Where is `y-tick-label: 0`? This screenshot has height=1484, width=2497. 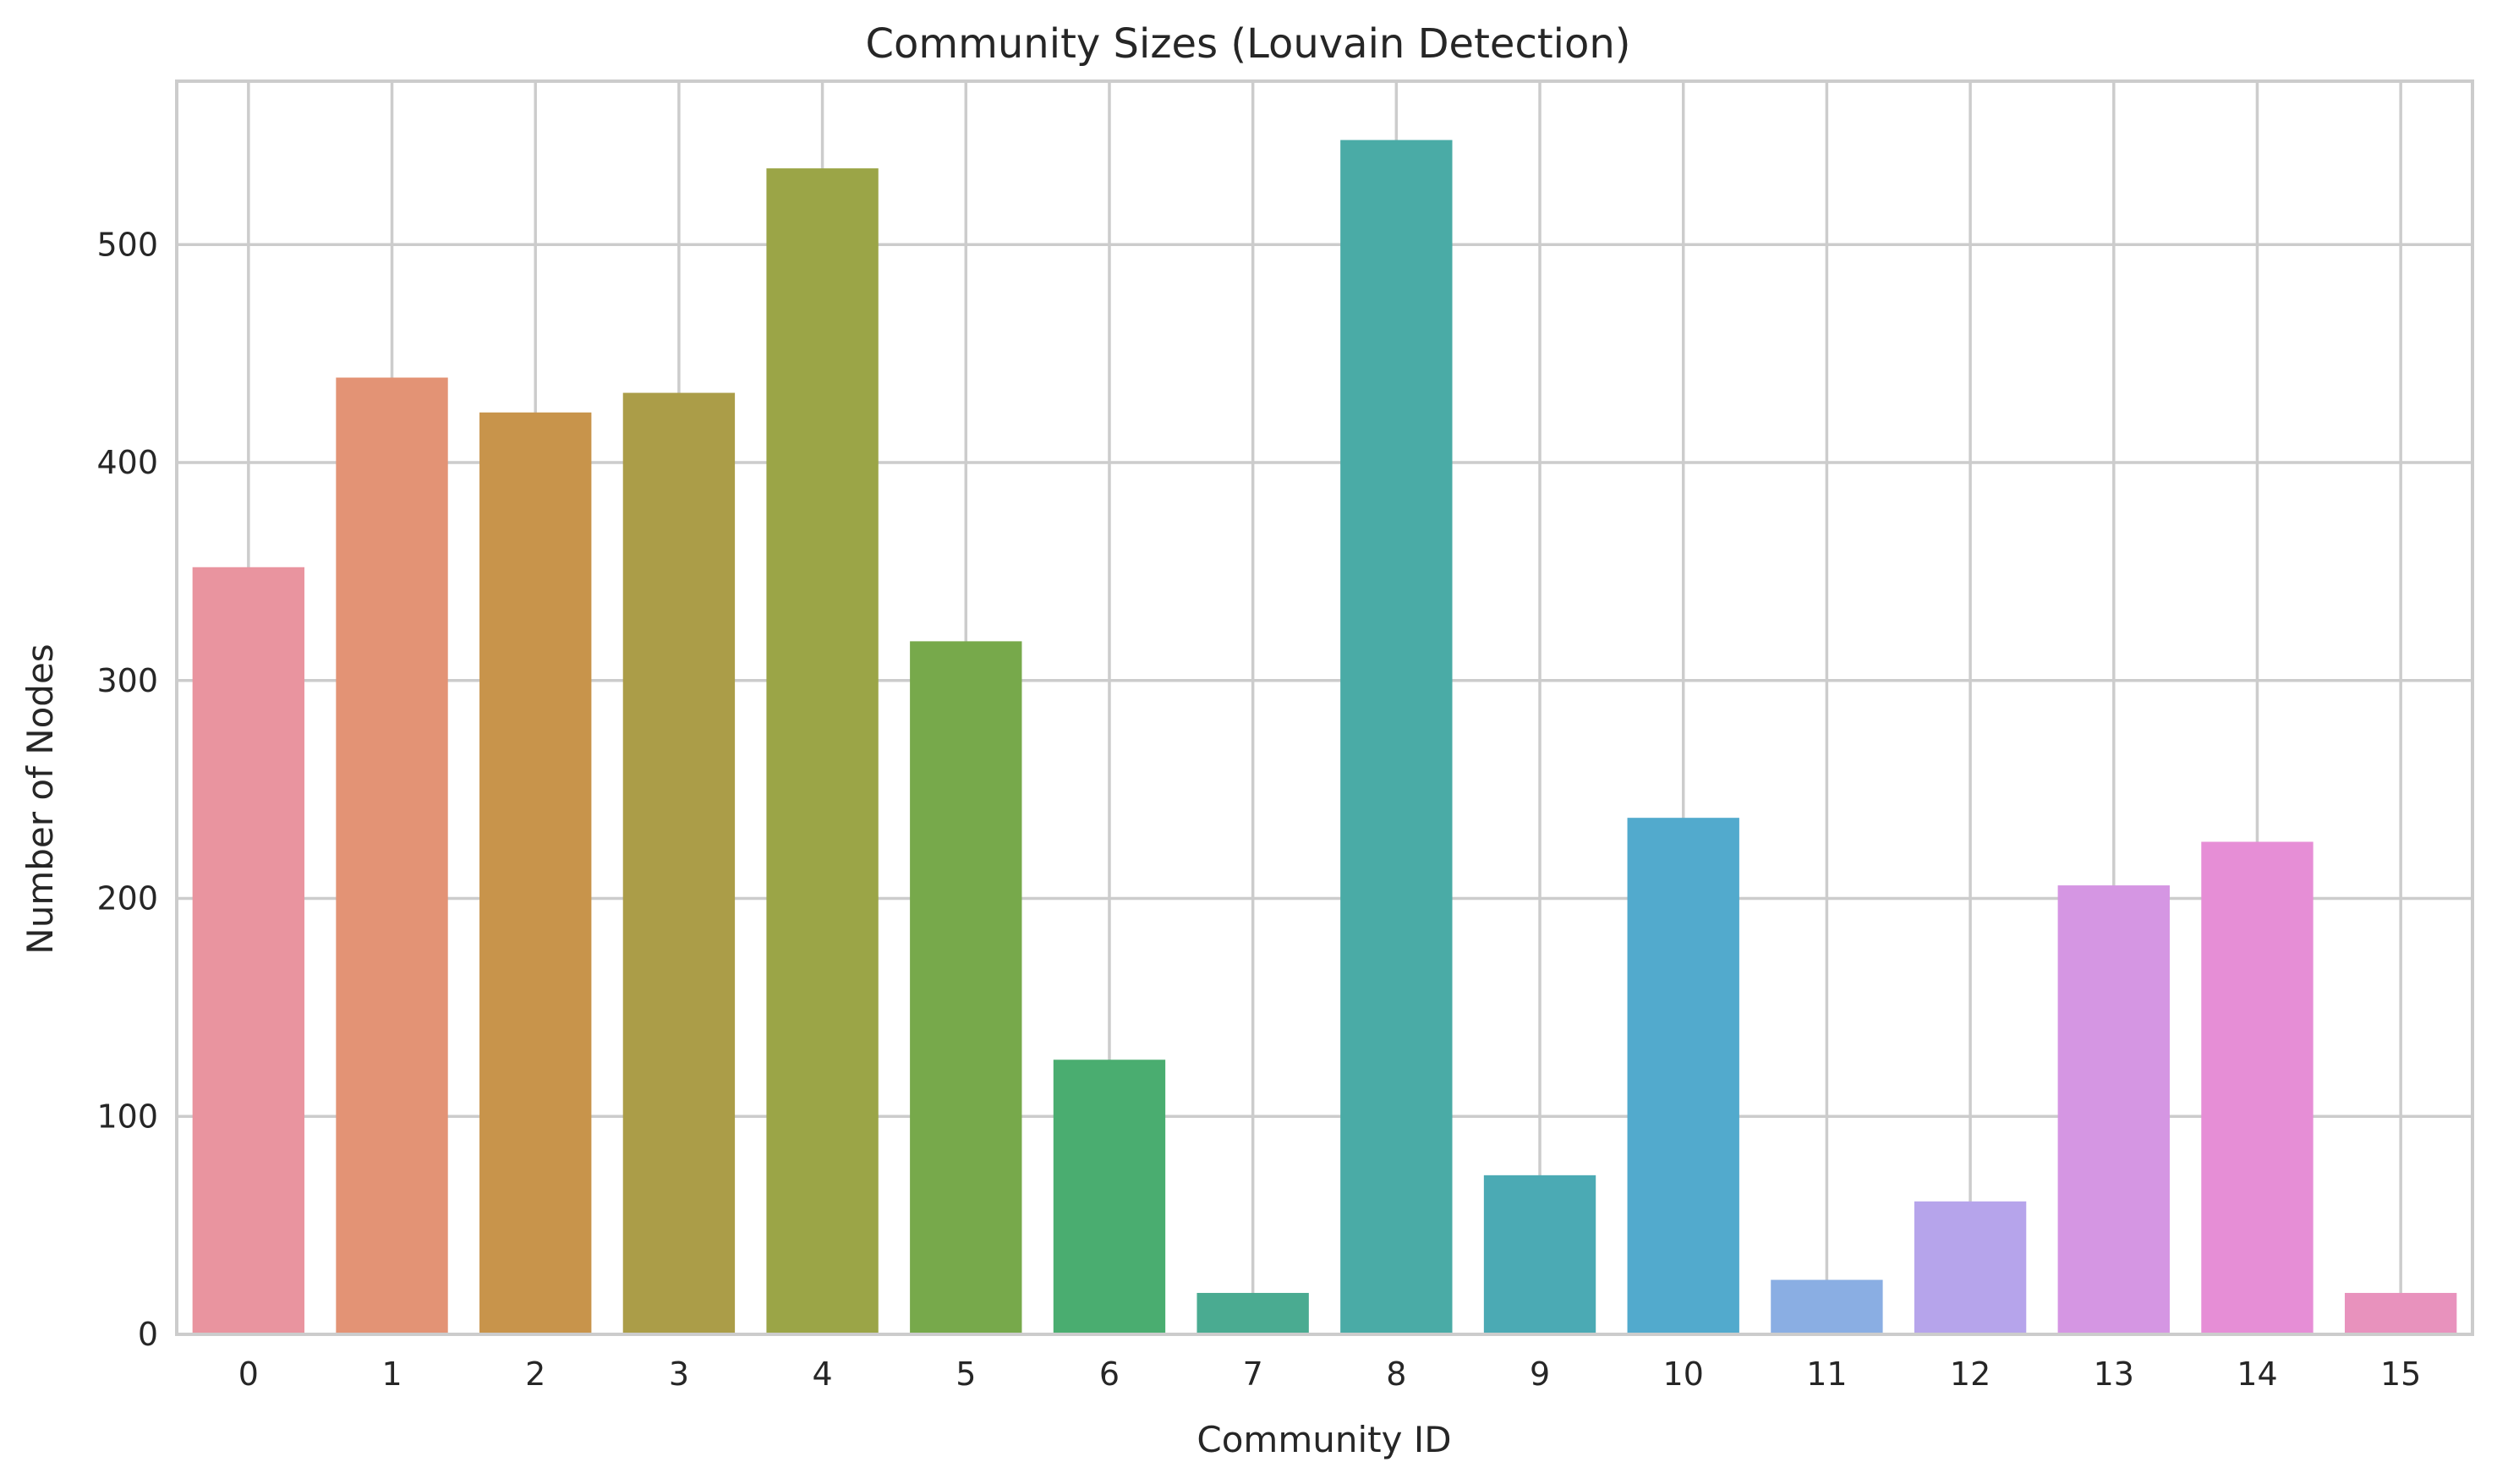 y-tick-label: 0 is located at coordinates (148, 1334).